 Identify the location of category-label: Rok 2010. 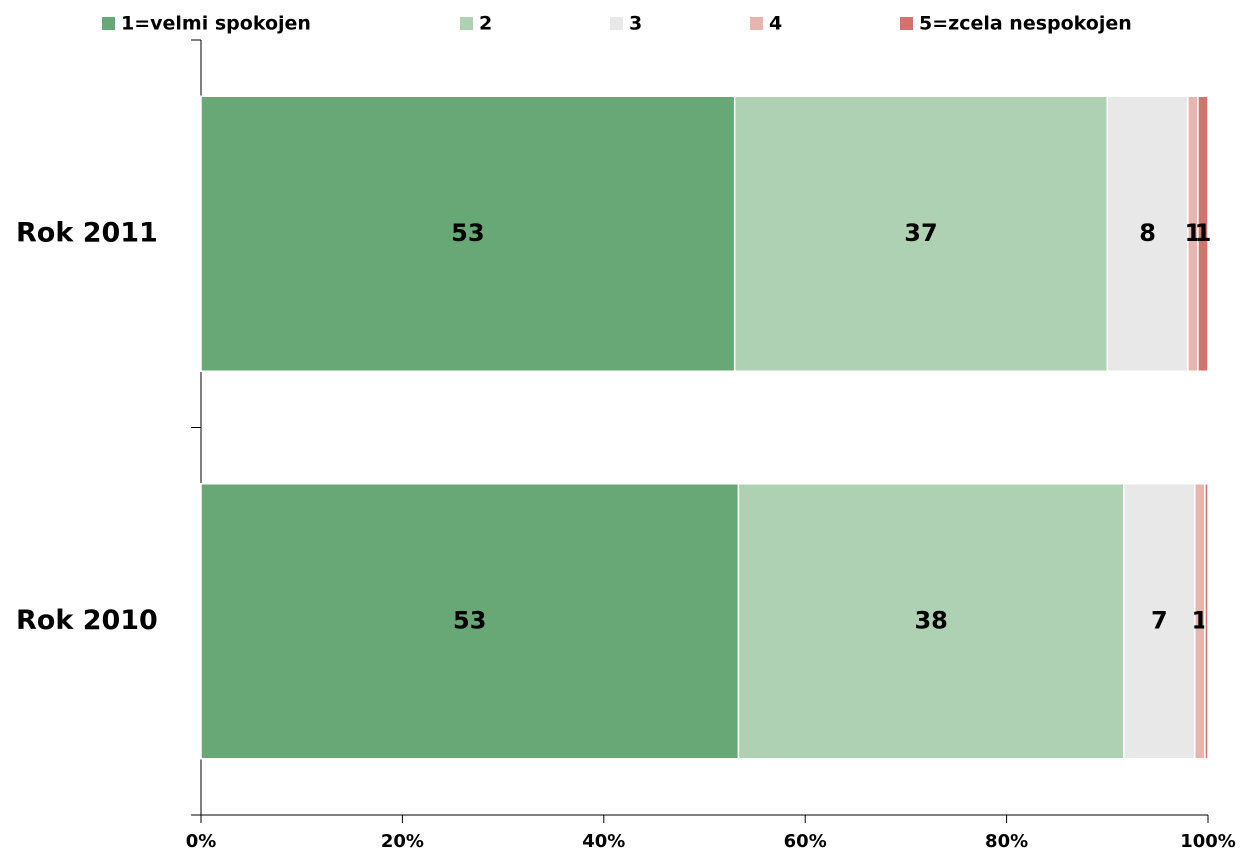
(87, 620).